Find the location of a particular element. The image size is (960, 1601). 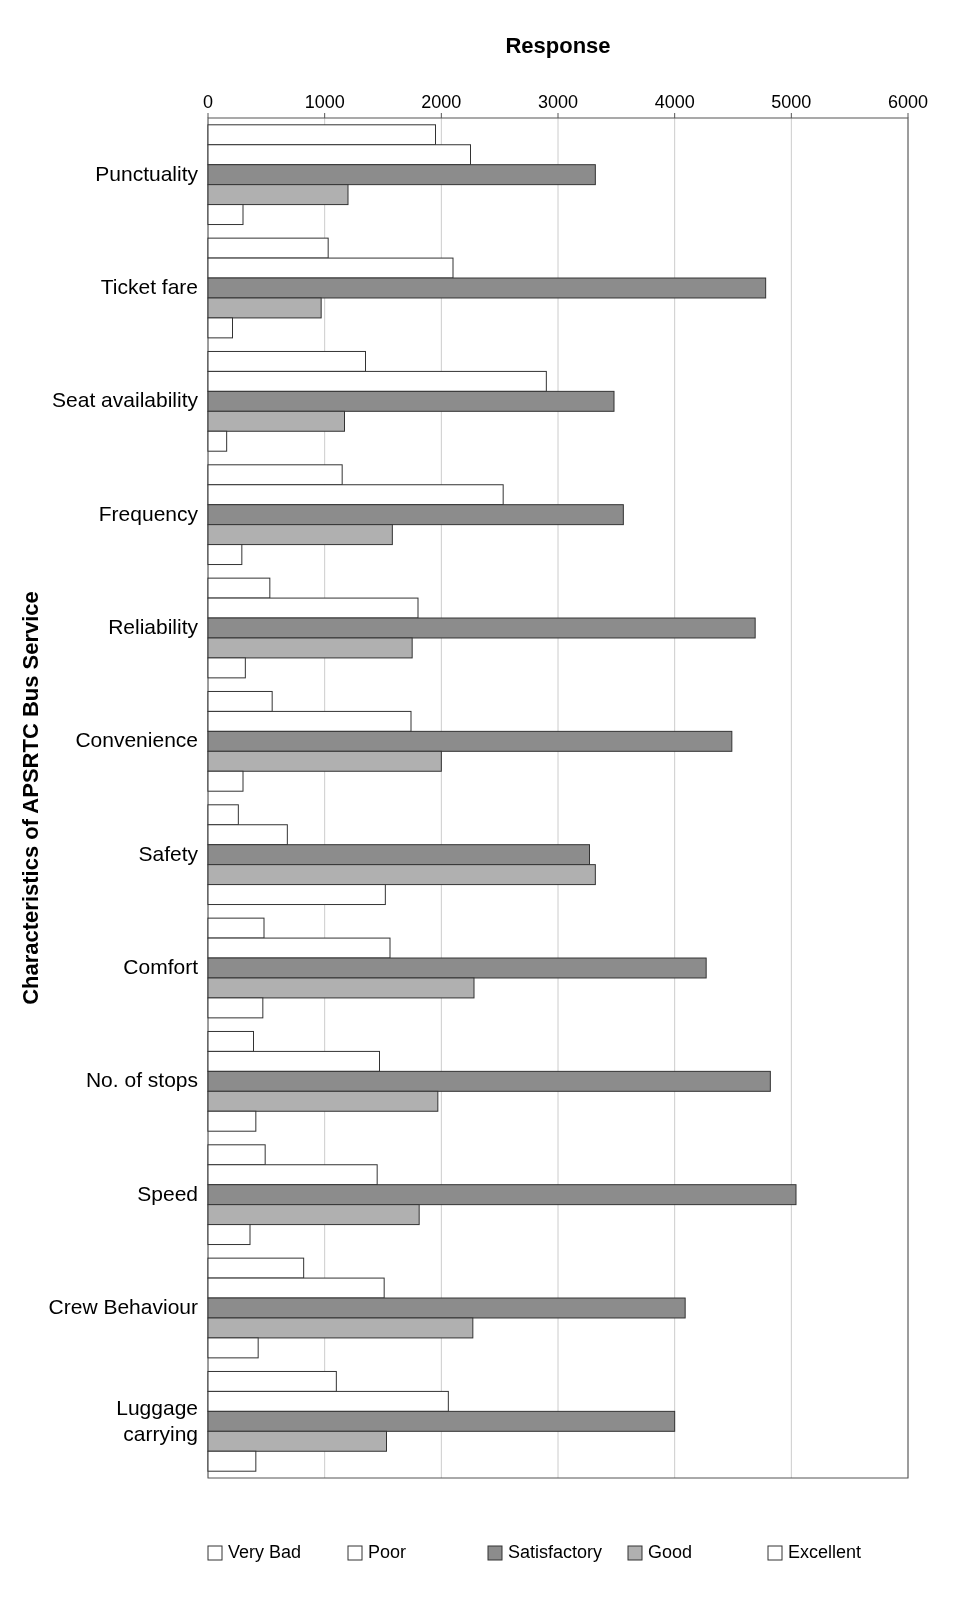

x-tick-label: 3000 is located at coordinates (558, 102).